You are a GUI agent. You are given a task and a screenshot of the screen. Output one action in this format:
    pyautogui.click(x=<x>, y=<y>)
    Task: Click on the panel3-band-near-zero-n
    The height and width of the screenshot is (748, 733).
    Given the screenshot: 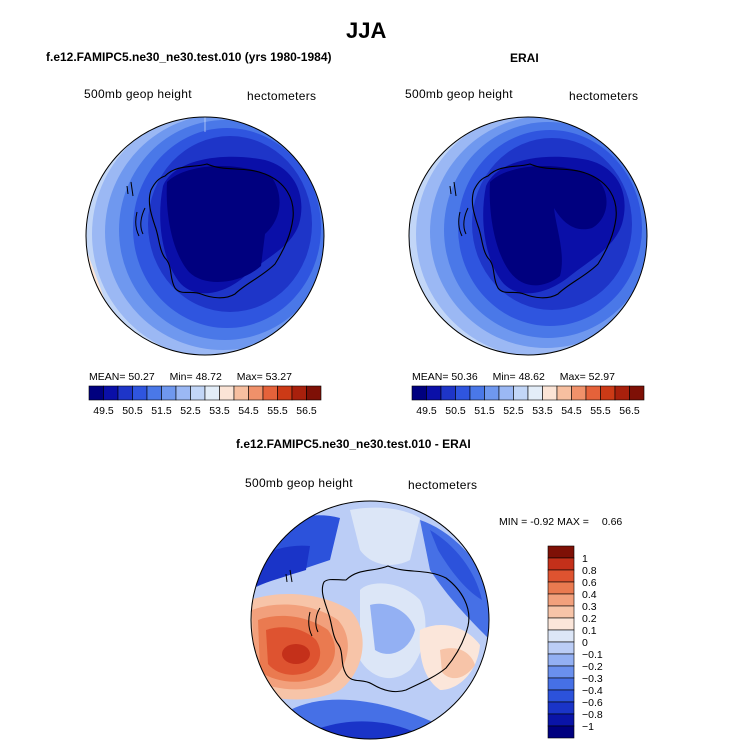 What is the action you would take?
    pyautogui.click(x=385, y=536)
    